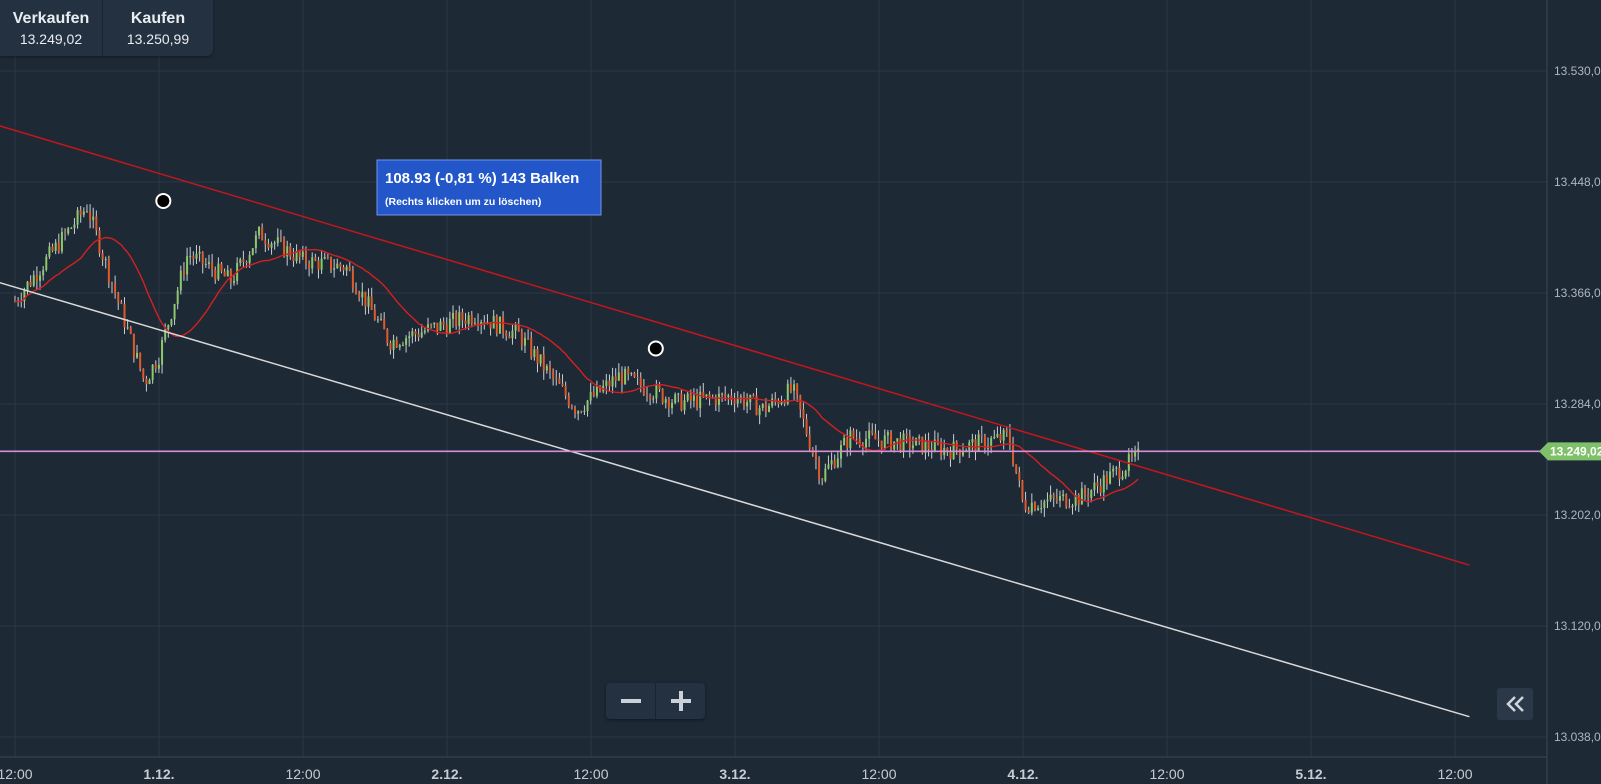 The width and height of the screenshot is (1601, 784). Describe the element at coordinates (51, 28) in the screenshot. I see `sell-button: Verkaufen 13.249,02` at that location.